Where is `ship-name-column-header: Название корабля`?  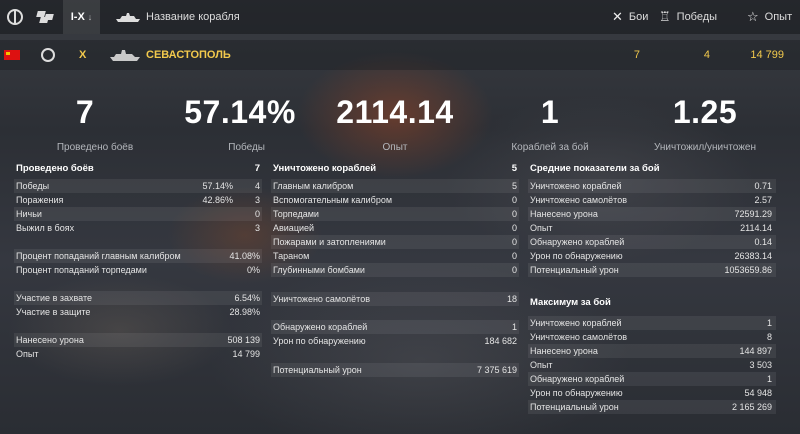
ship-name-column-header: Название корабля is located at coordinates (193, 17).